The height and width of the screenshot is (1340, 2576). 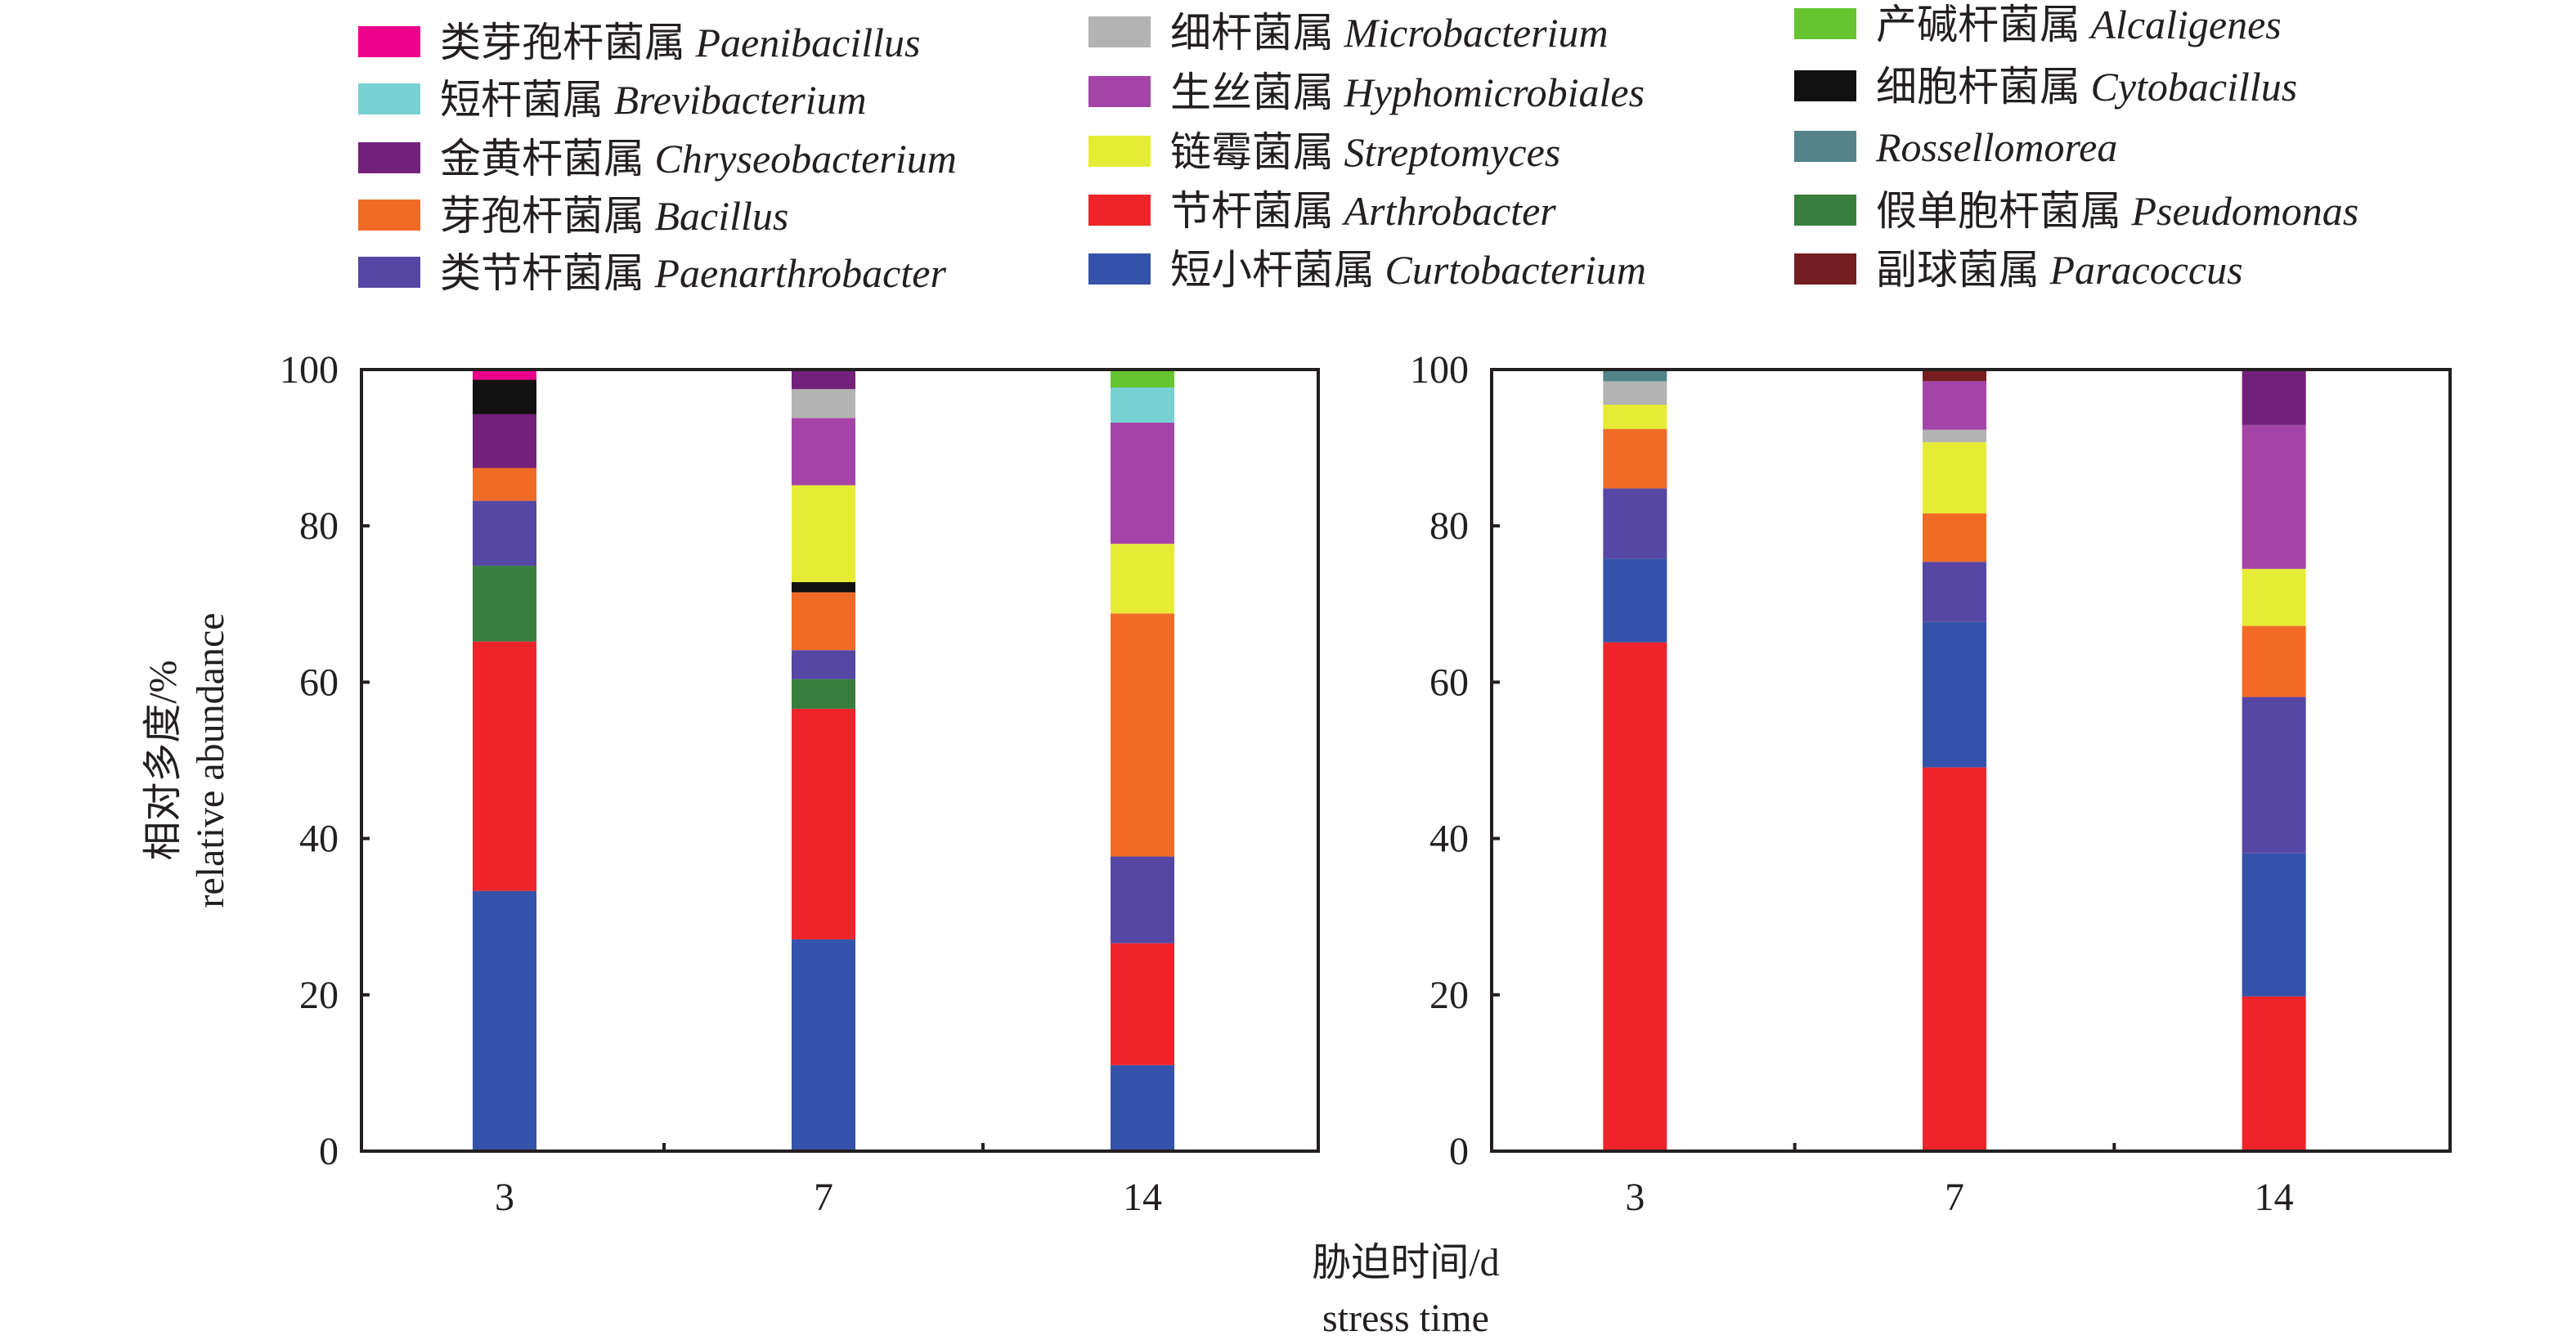 I want to click on legend-label-cn: 副球菌属, so click(x=1963, y=270).